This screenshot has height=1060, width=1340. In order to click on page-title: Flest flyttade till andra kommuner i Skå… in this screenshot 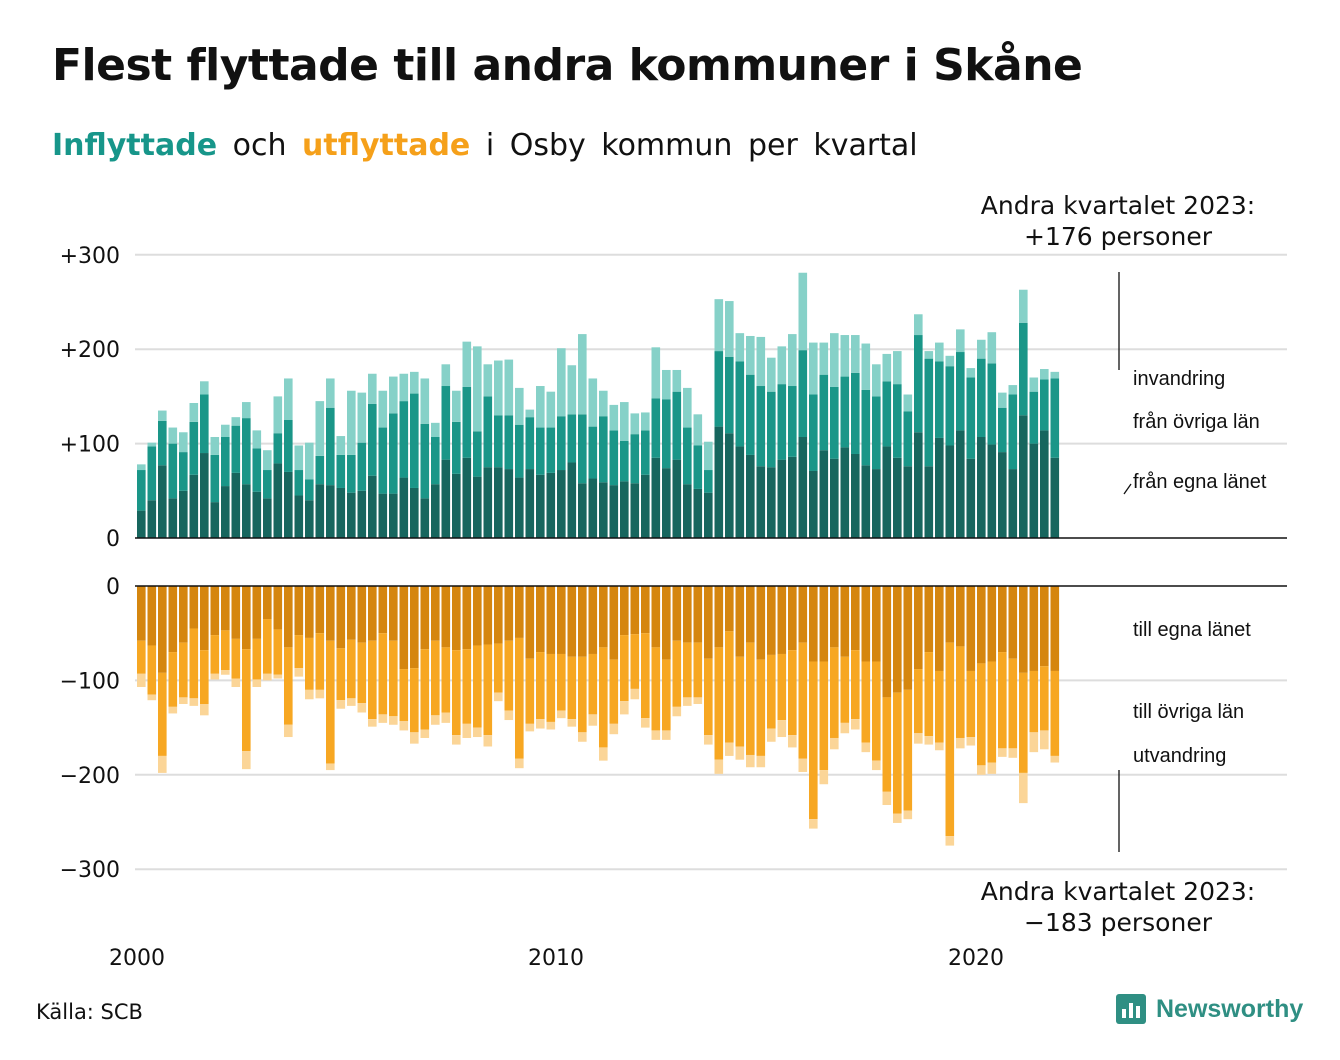, I will do `click(567, 65)`.